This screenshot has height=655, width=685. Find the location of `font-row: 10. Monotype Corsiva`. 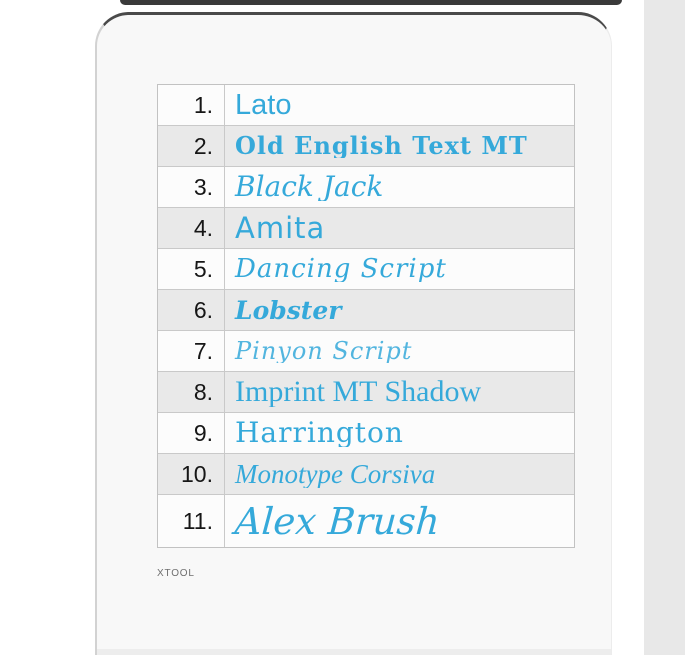

font-row: 10. Monotype Corsiva is located at coordinates (366, 474).